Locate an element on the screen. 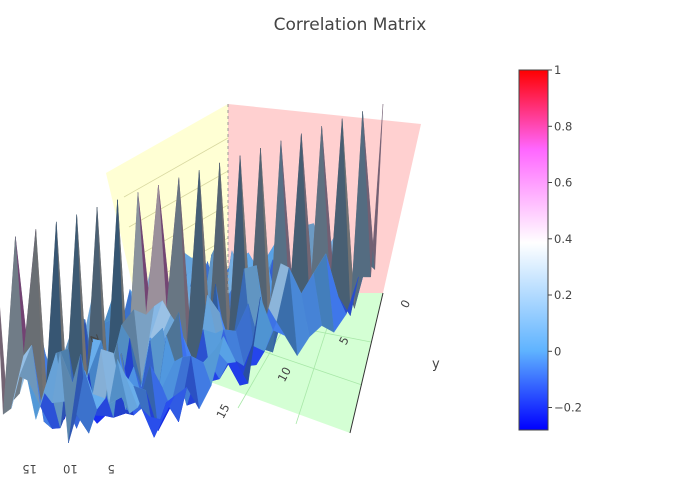 The width and height of the screenshot is (700, 500). y-tick-label: 10 is located at coordinates (284, 374).